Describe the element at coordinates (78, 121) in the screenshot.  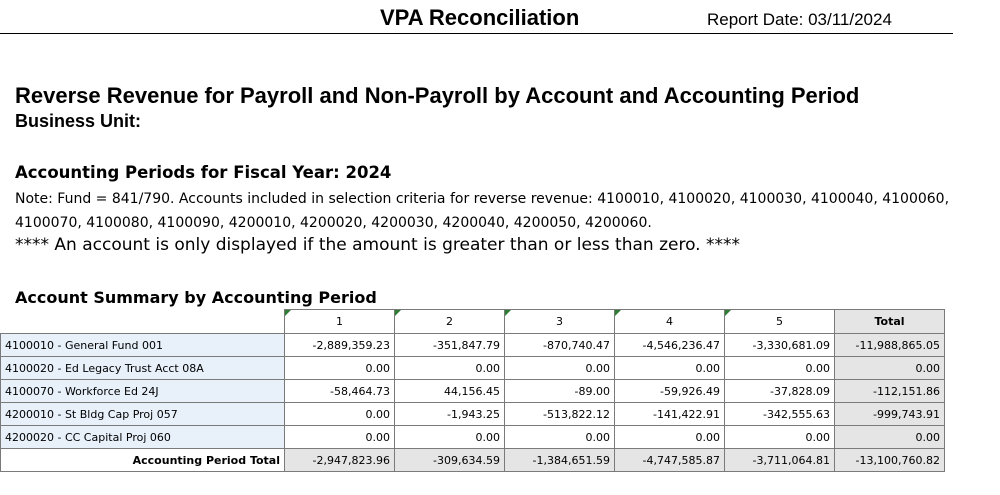
I see `business-unit-label: Business Unit:` at that location.